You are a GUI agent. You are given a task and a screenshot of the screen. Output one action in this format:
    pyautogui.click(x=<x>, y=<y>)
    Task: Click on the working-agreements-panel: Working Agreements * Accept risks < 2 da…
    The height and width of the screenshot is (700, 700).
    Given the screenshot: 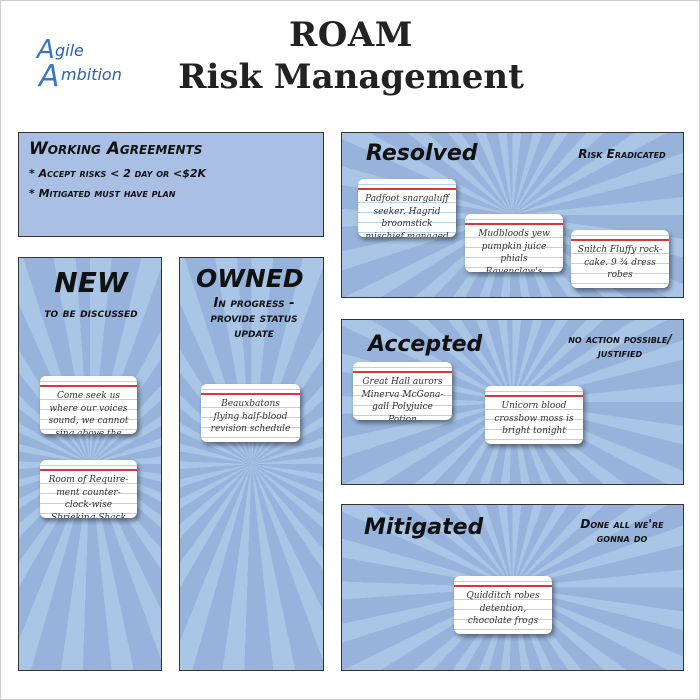 What is the action you would take?
    pyautogui.click(x=171, y=184)
    